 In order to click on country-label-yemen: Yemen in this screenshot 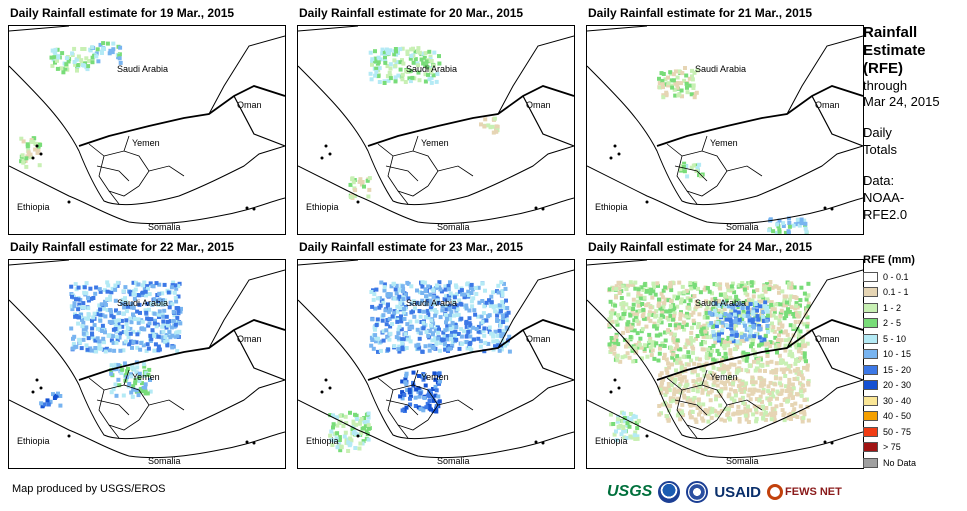, I will do `click(146, 377)`.